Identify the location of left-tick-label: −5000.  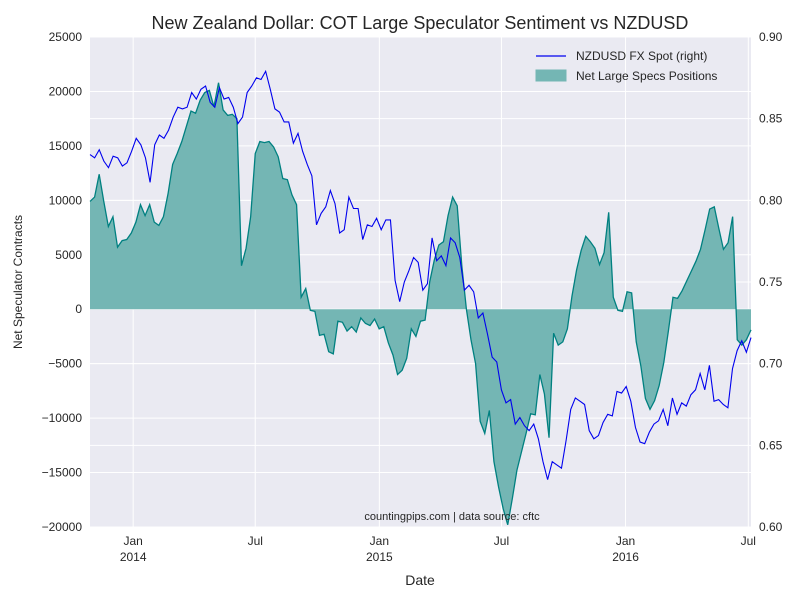
(65, 364).